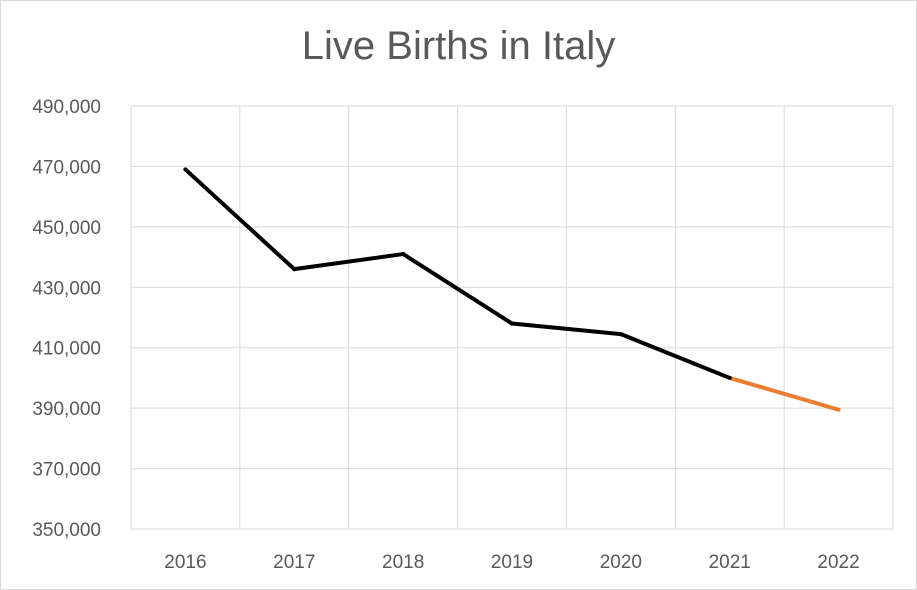  I want to click on x-tick-label: 2019, so click(512, 562).